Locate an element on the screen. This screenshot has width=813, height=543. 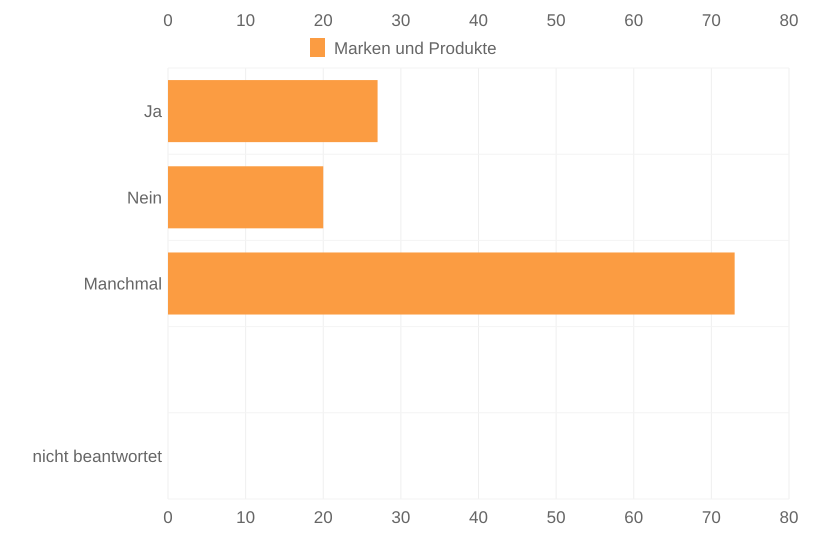
x-tick-label: 10 is located at coordinates (246, 517).